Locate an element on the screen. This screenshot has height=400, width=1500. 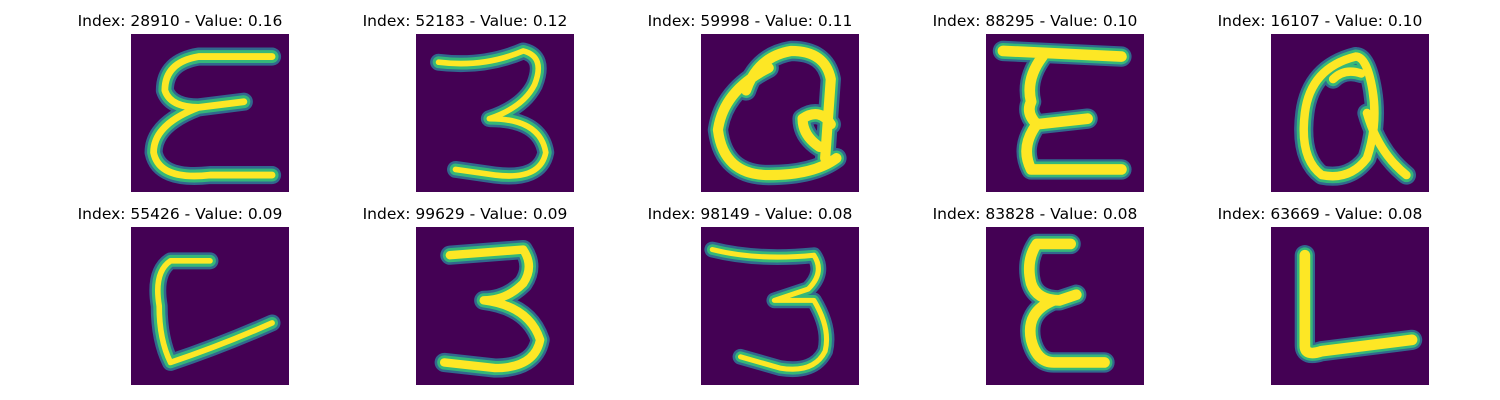
panel-7: Index: 99629 - Value: 0.09 is located at coordinates (465, 290).